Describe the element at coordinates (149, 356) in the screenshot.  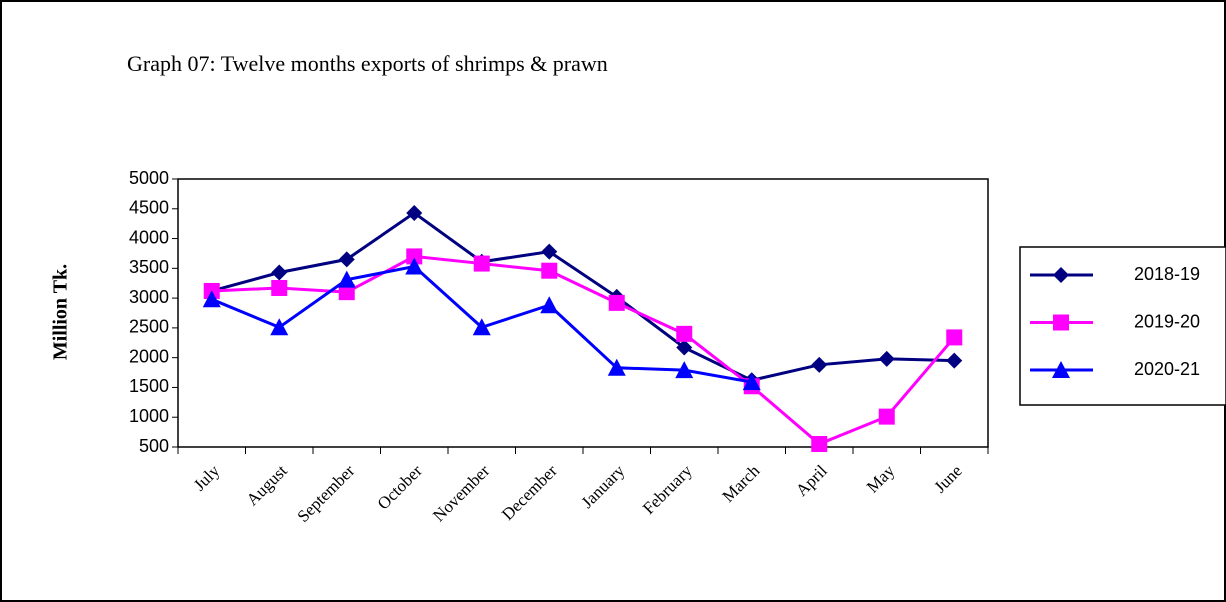
I see `y-tick-label: 2000` at that location.